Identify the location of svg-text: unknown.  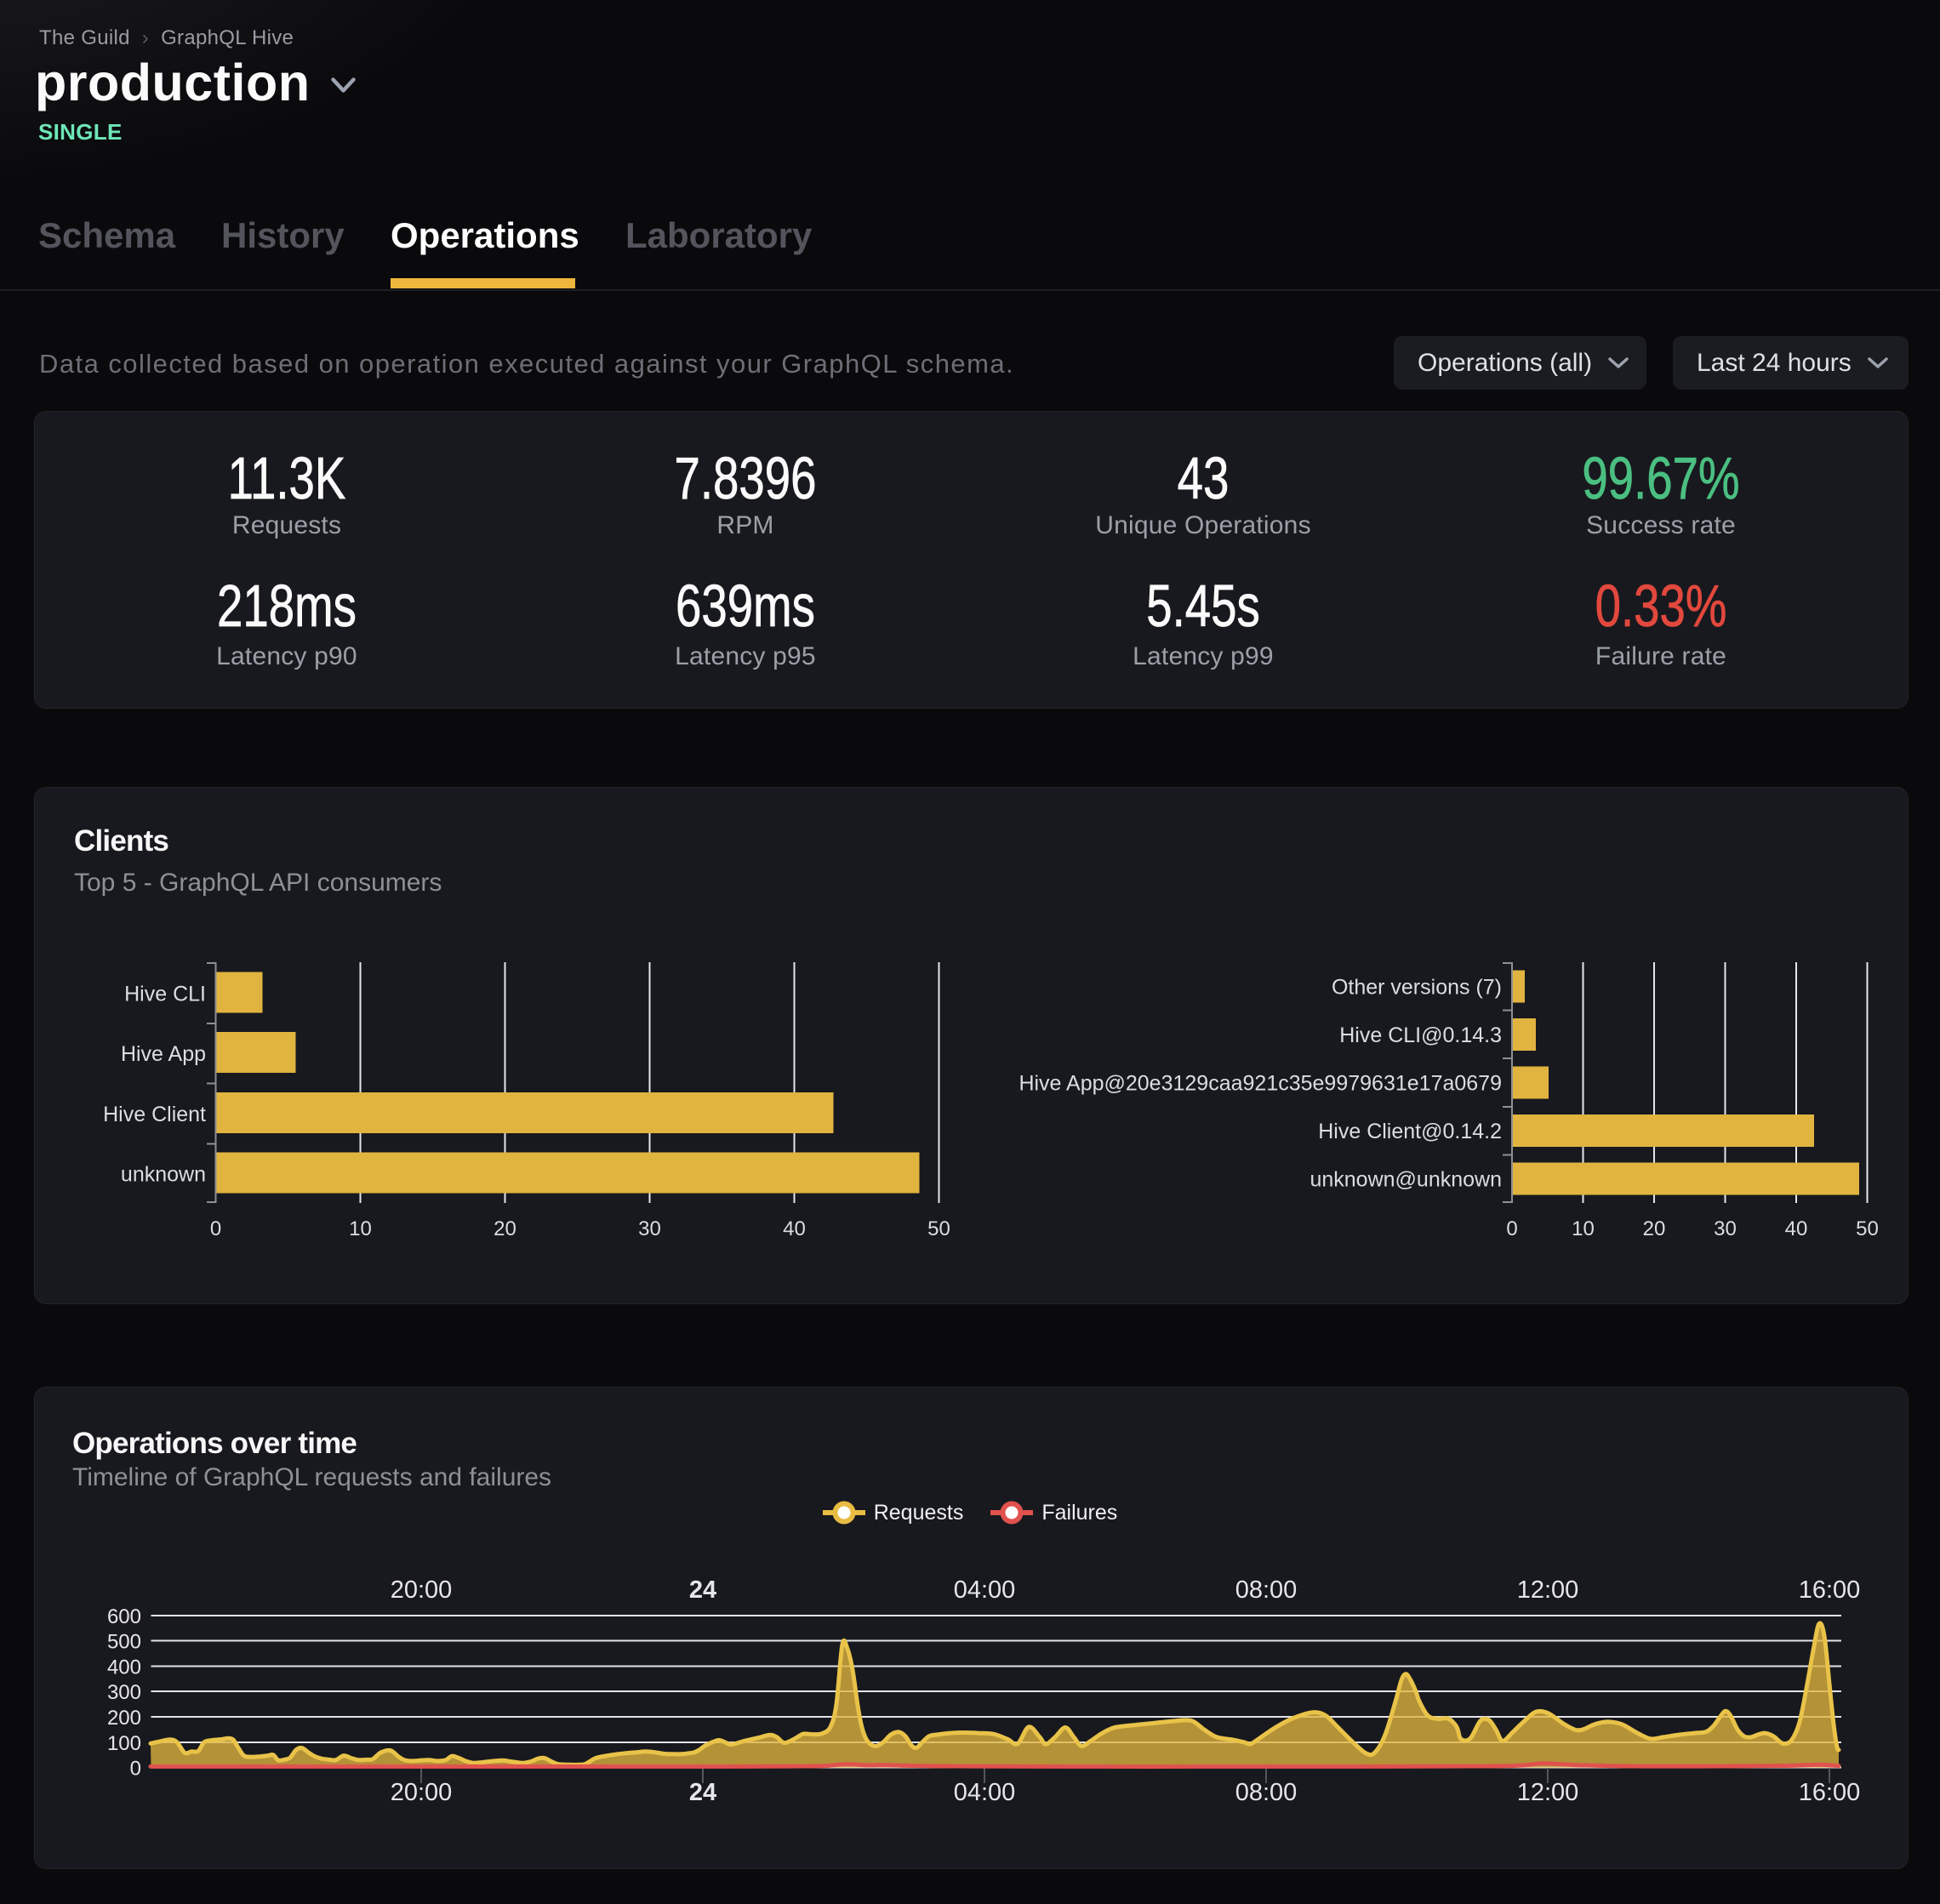
(163, 1175).